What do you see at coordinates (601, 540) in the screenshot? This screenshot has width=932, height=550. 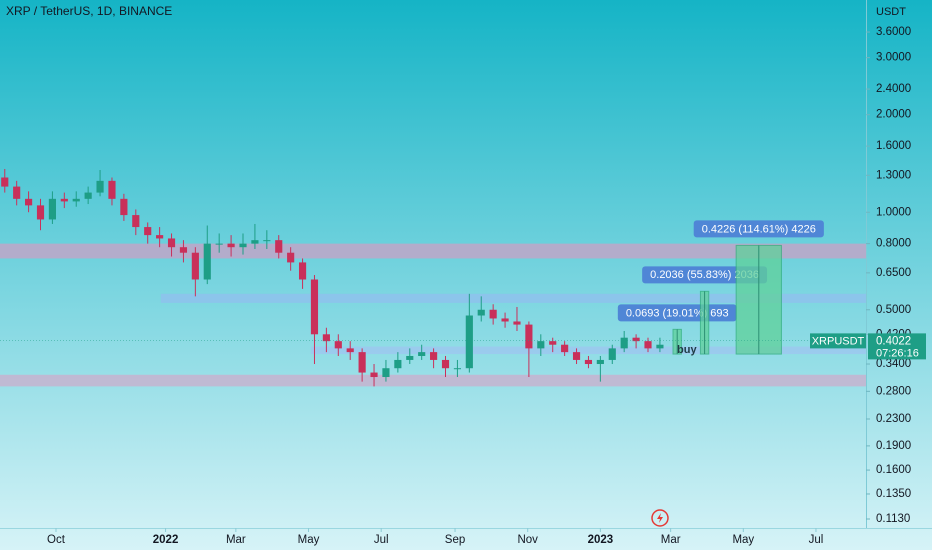 I see `x-tick-label: 2023` at bounding box center [601, 540].